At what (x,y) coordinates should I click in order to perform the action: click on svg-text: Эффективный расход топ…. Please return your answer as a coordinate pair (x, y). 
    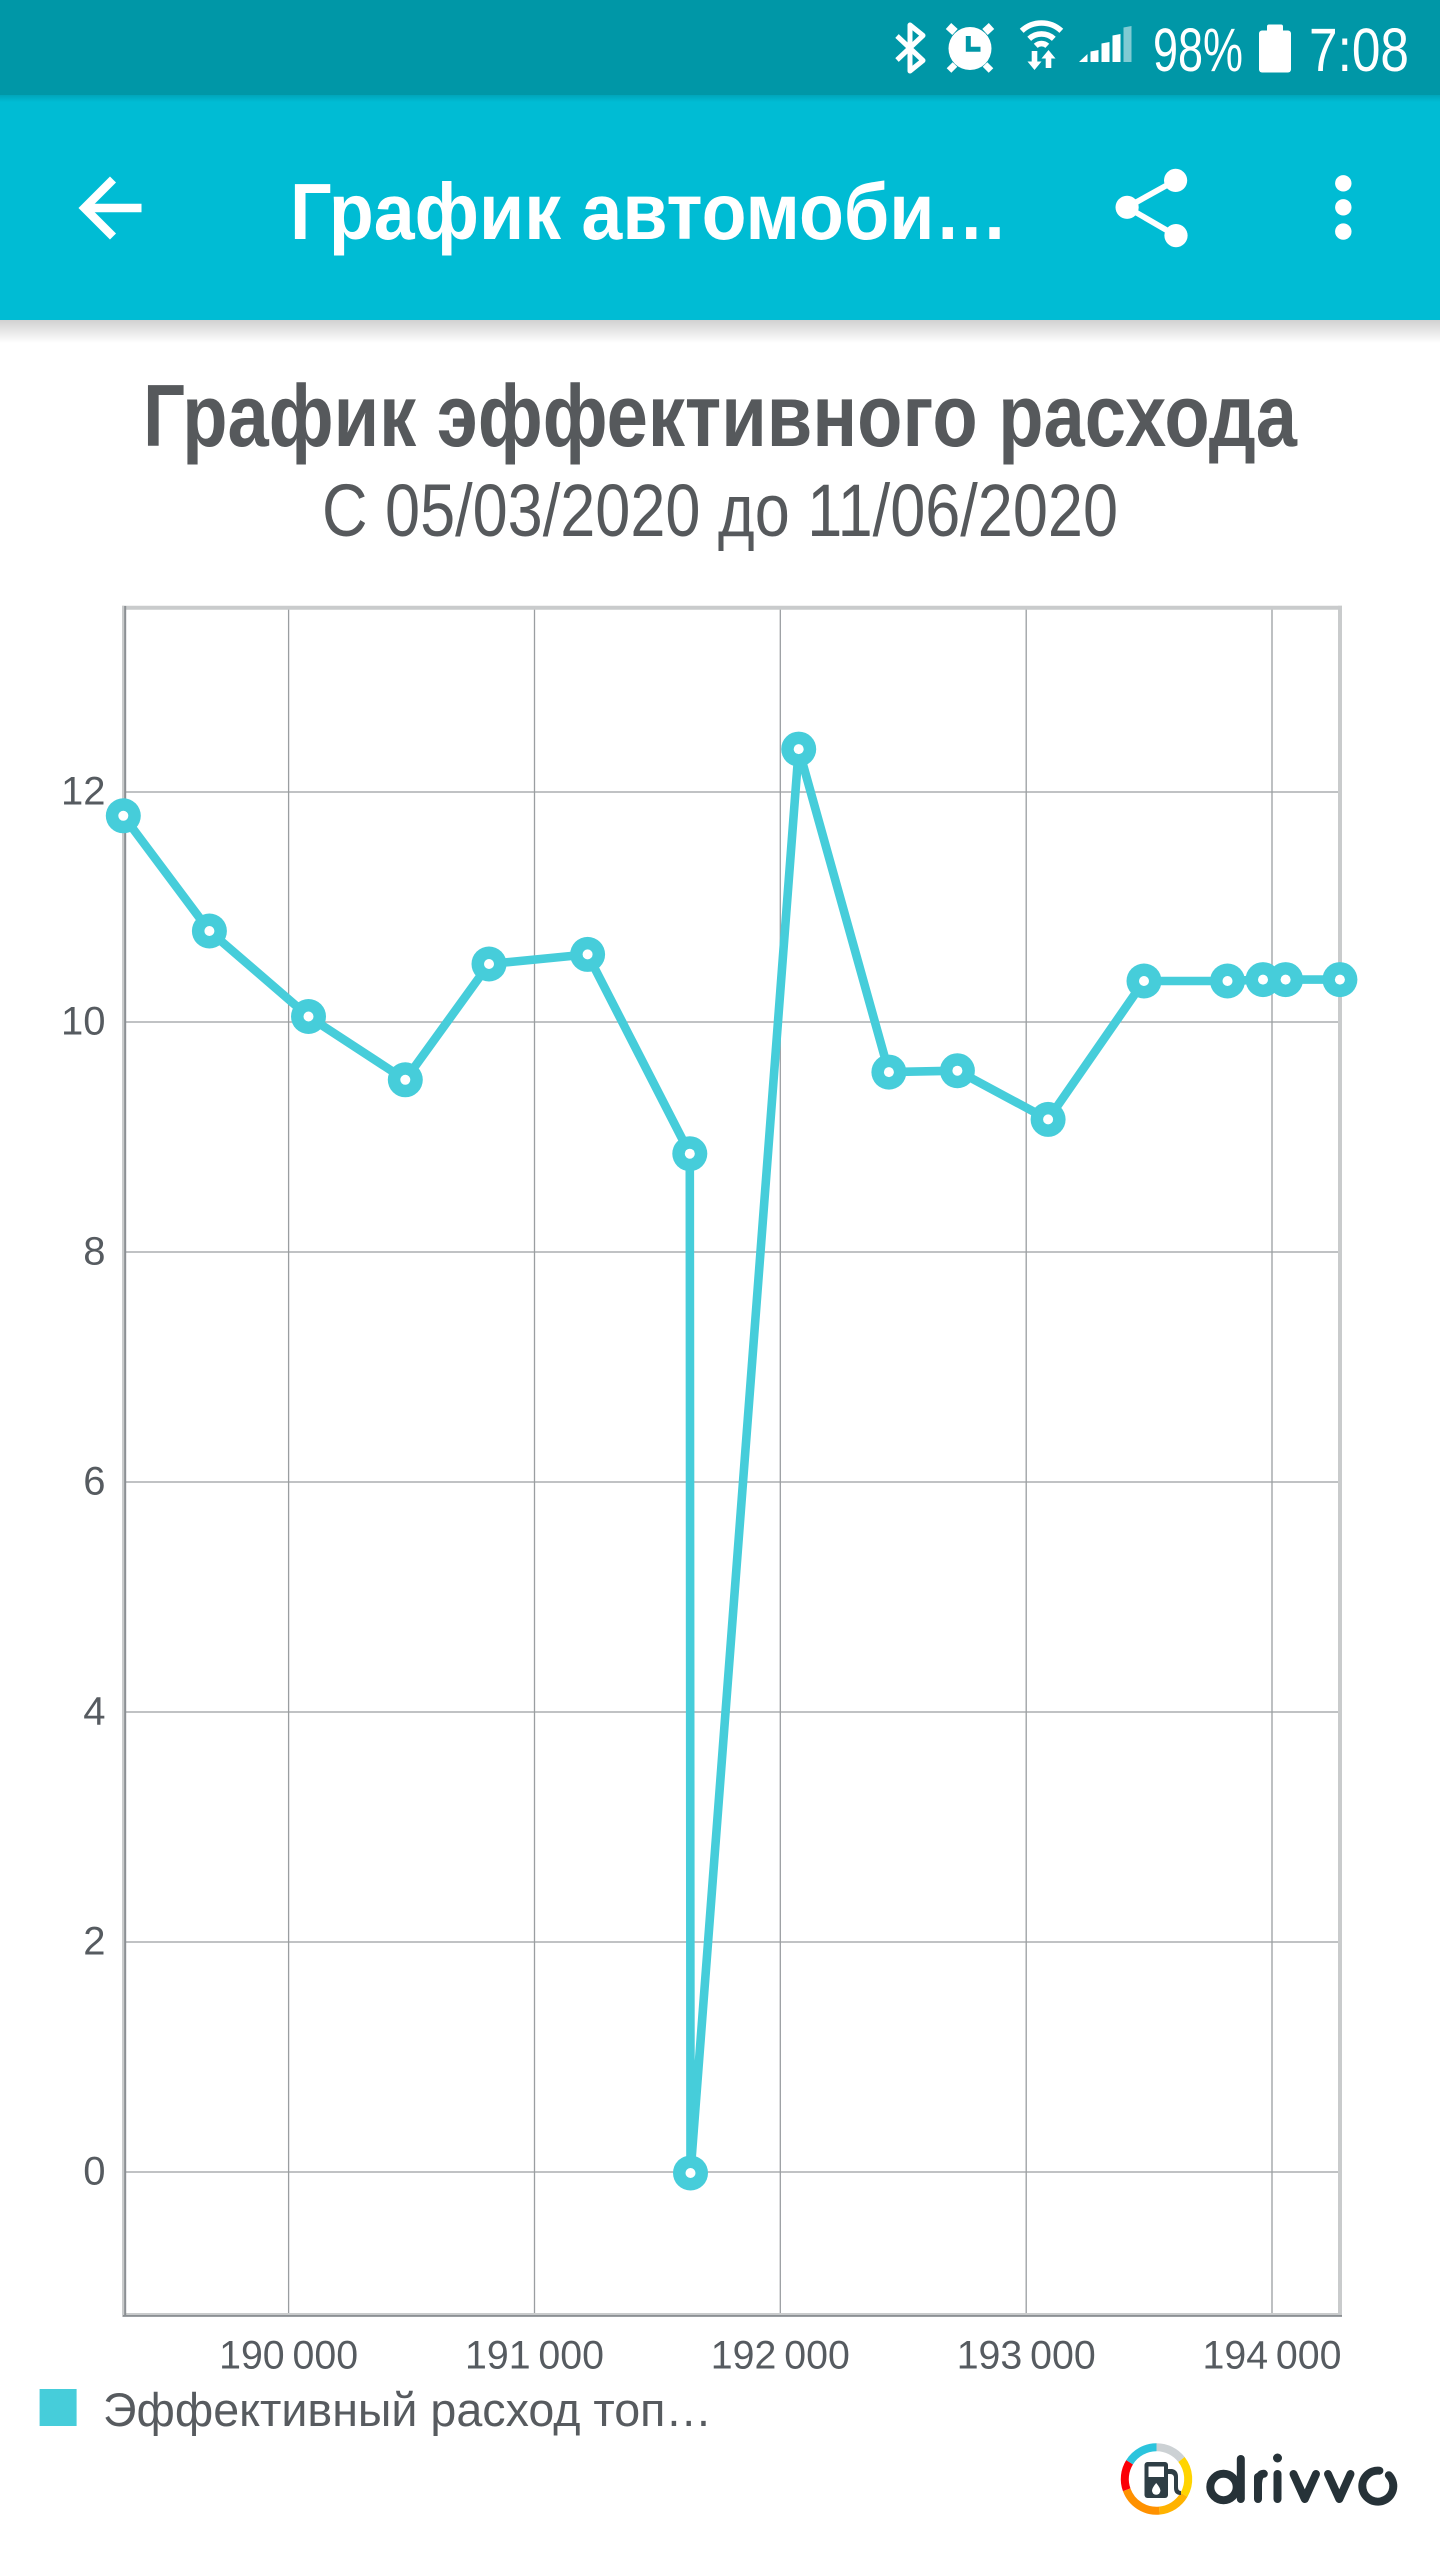
    Looking at the image, I should click on (407, 2409).